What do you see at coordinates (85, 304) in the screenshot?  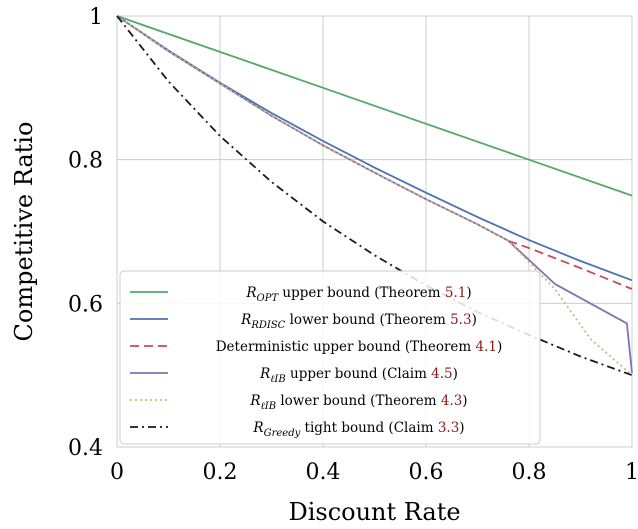 I see `y-tick-label: 0.6` at bounding box center [85, 304].